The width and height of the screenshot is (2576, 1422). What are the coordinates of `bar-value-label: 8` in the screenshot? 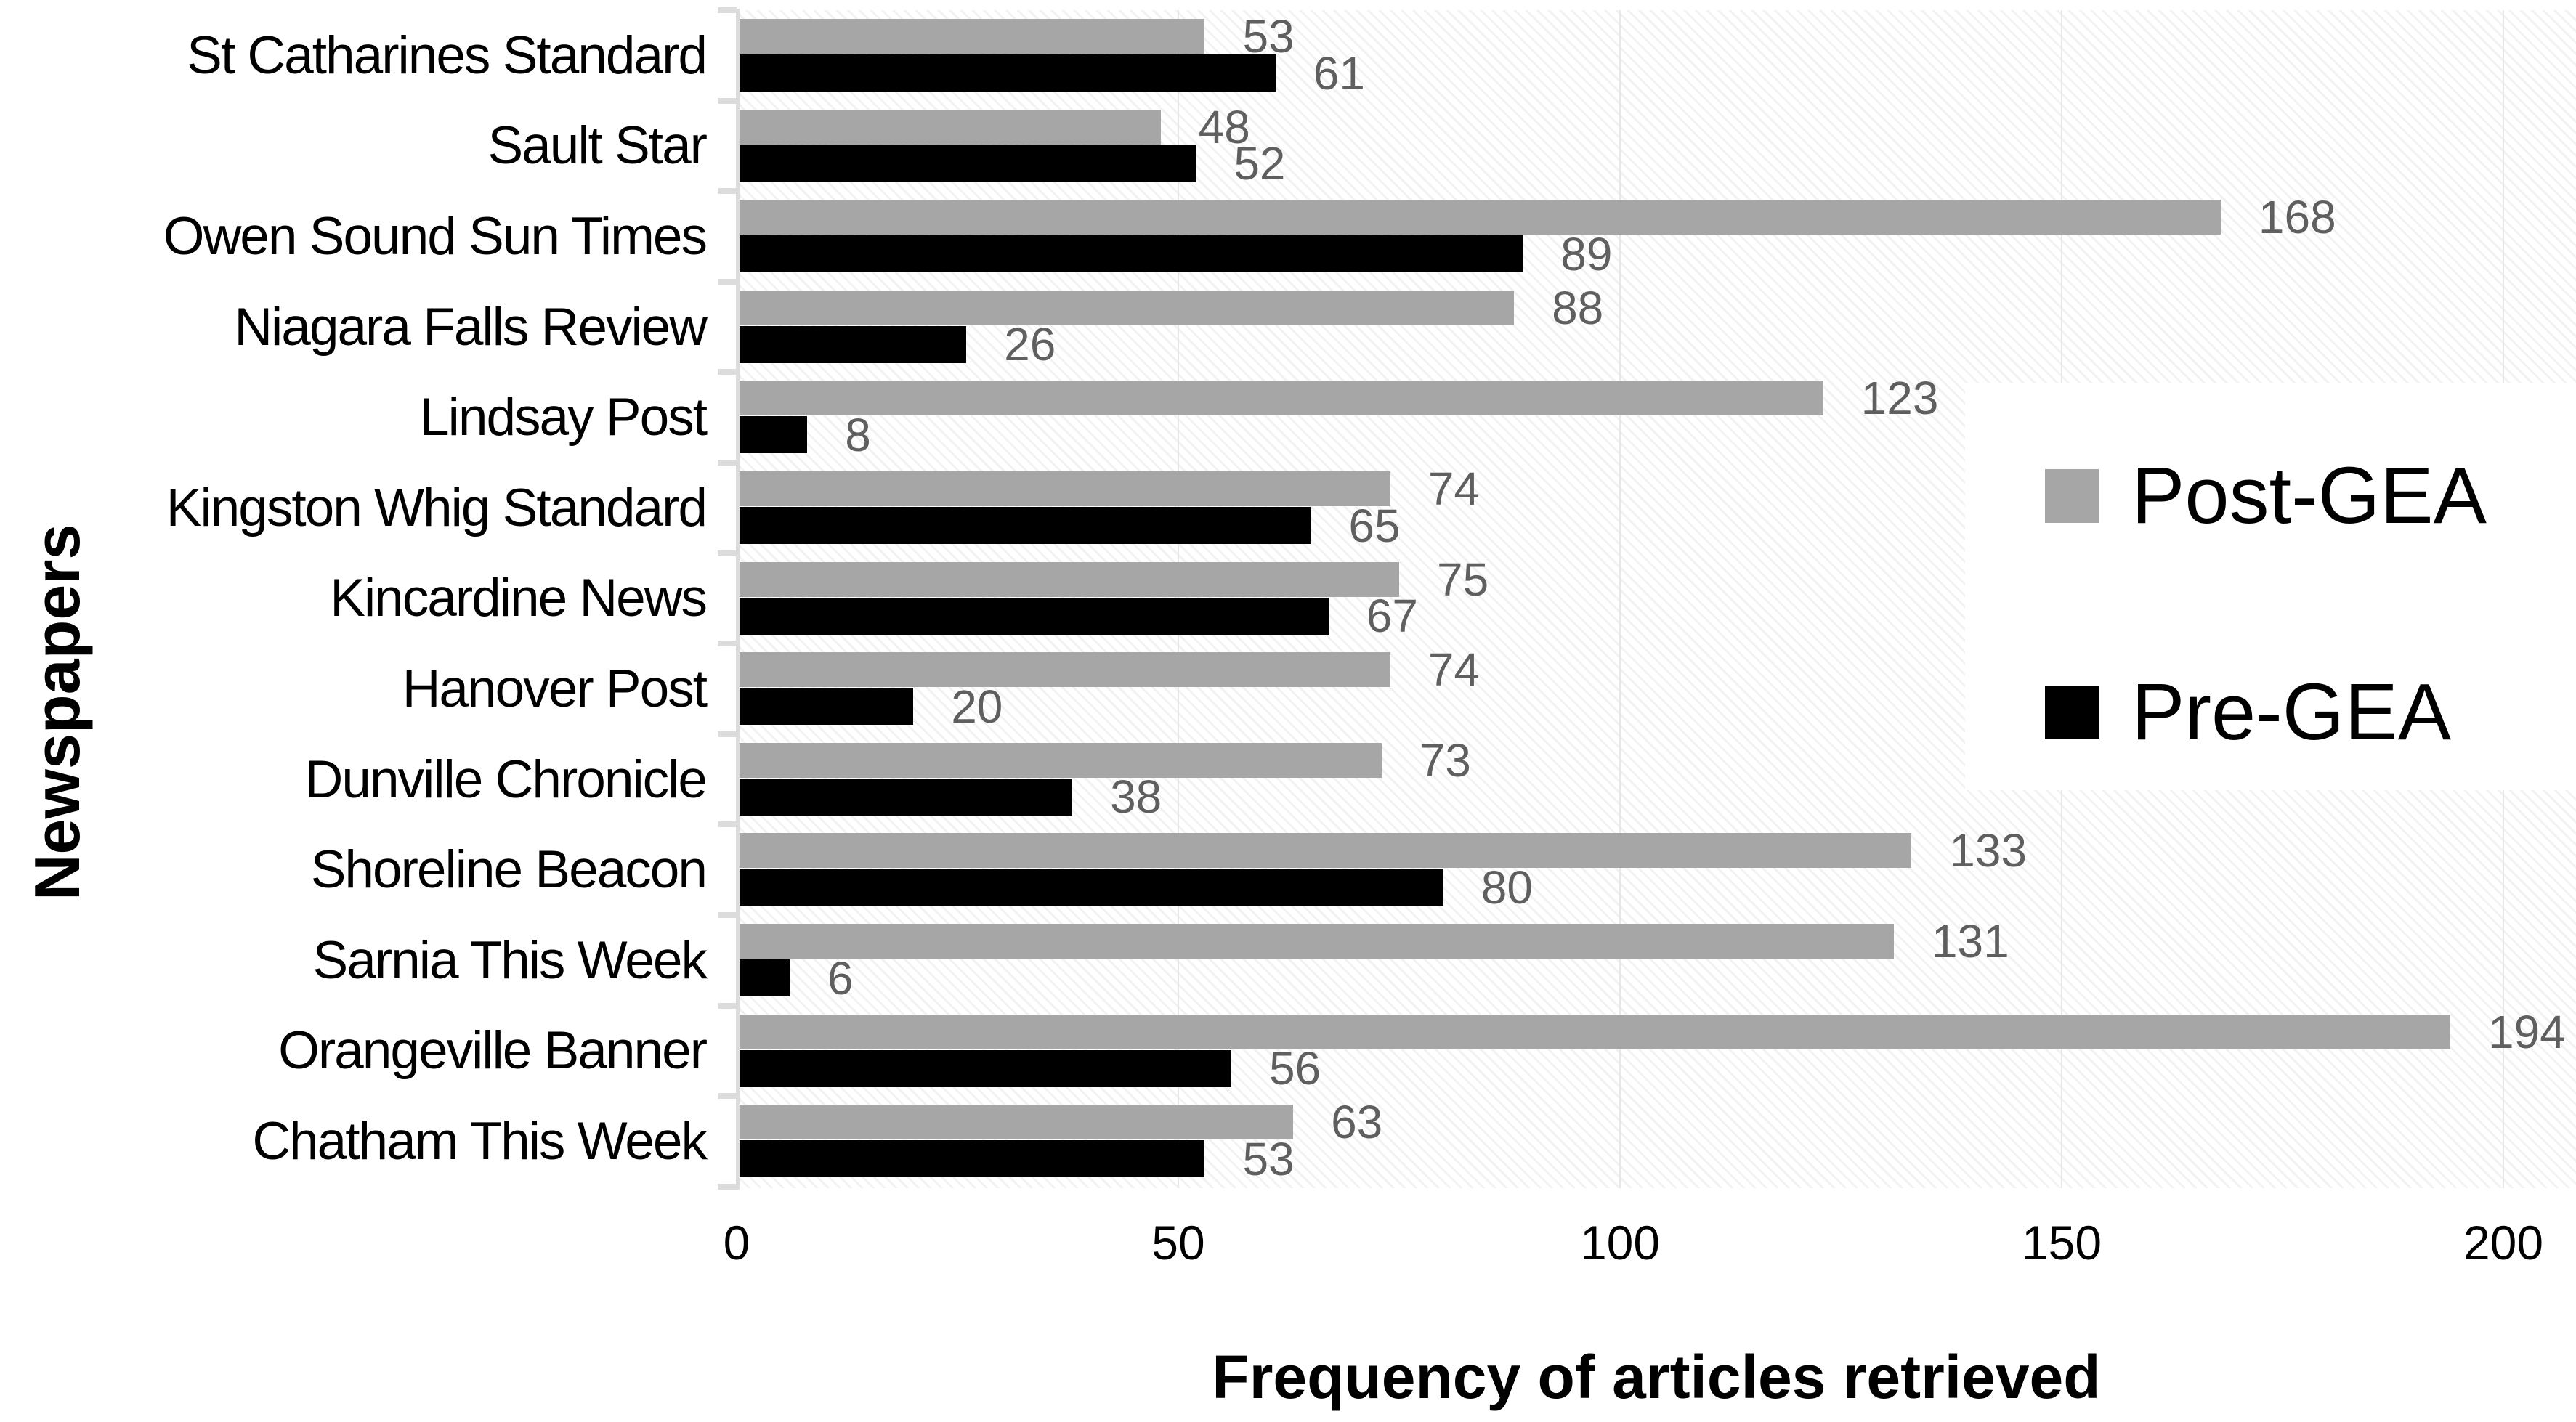 It's located at (858, 434).